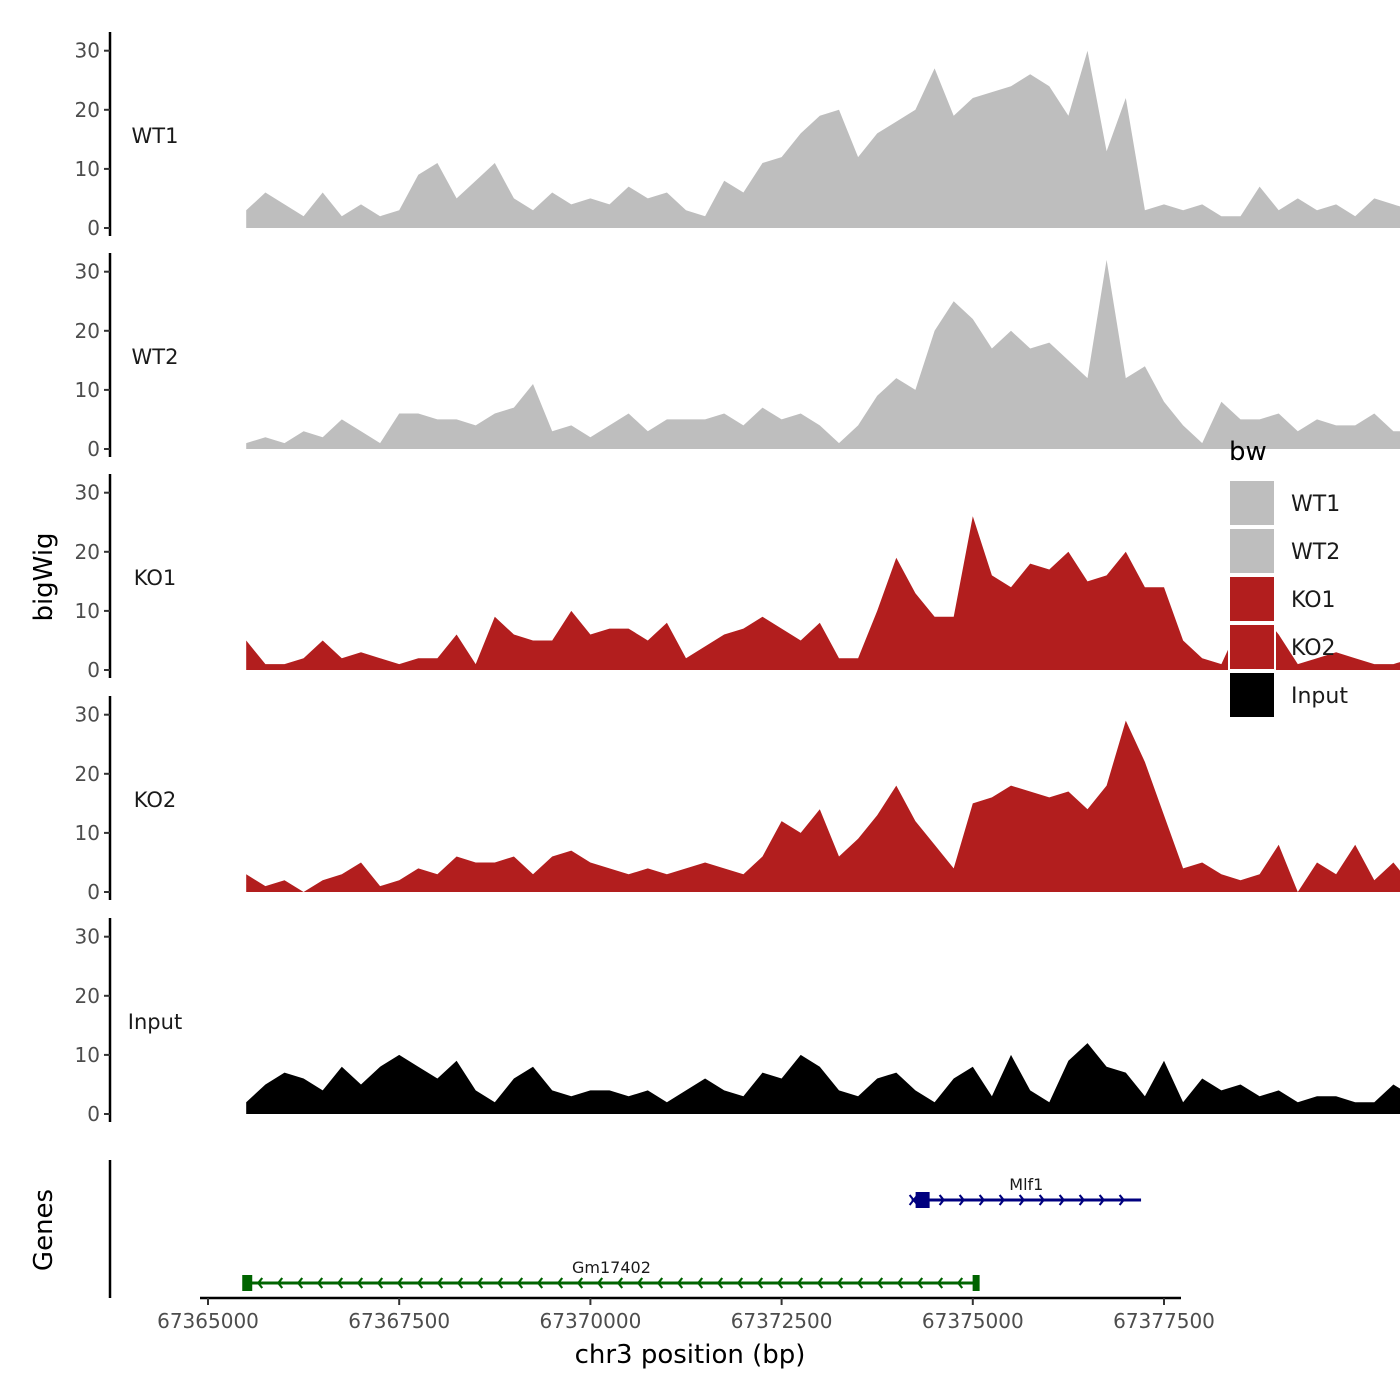 This screenshot has width=1400, height=1400. I want to click on track-input: 0 10 20 30 Input, so click(737, 1022).